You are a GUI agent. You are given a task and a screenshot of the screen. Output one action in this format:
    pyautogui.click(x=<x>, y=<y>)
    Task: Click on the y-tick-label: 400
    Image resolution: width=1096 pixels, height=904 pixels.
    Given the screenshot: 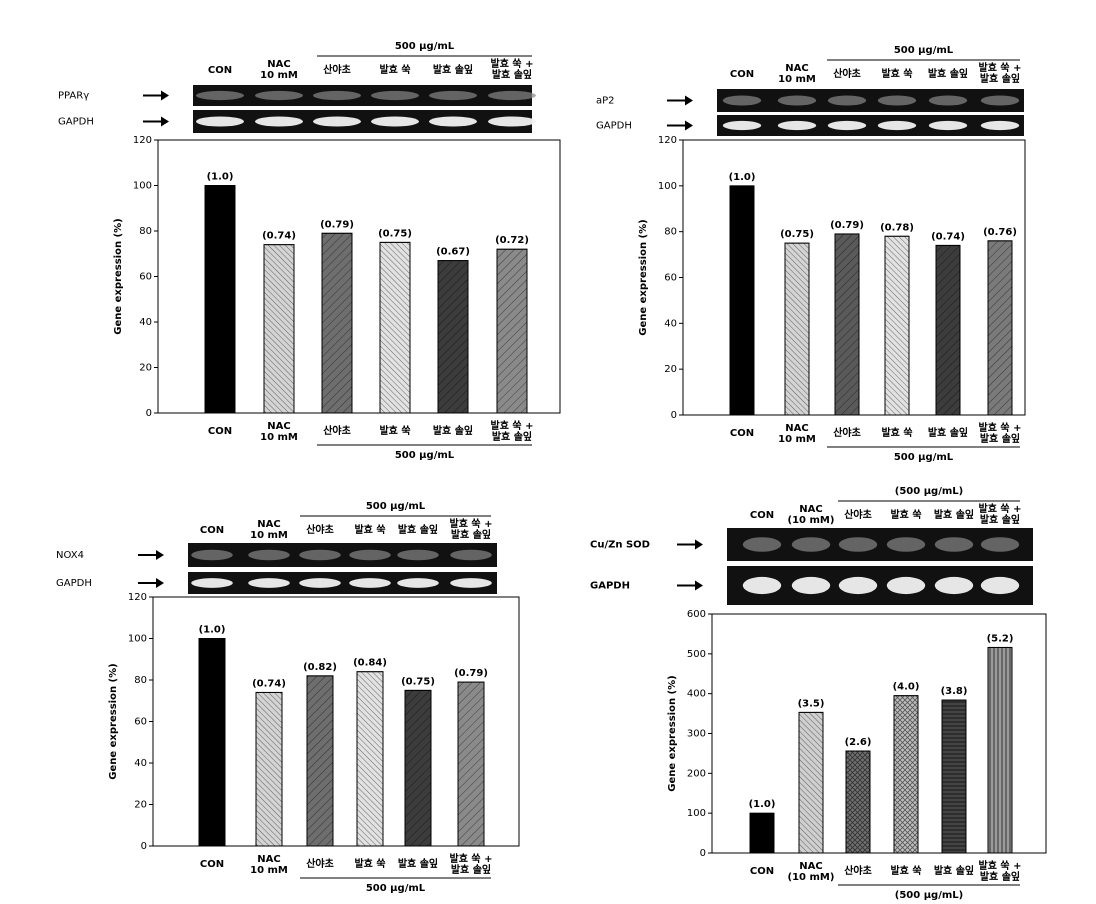 What is the action you would take?
    pyautogui.click(x=696, y=694)
    